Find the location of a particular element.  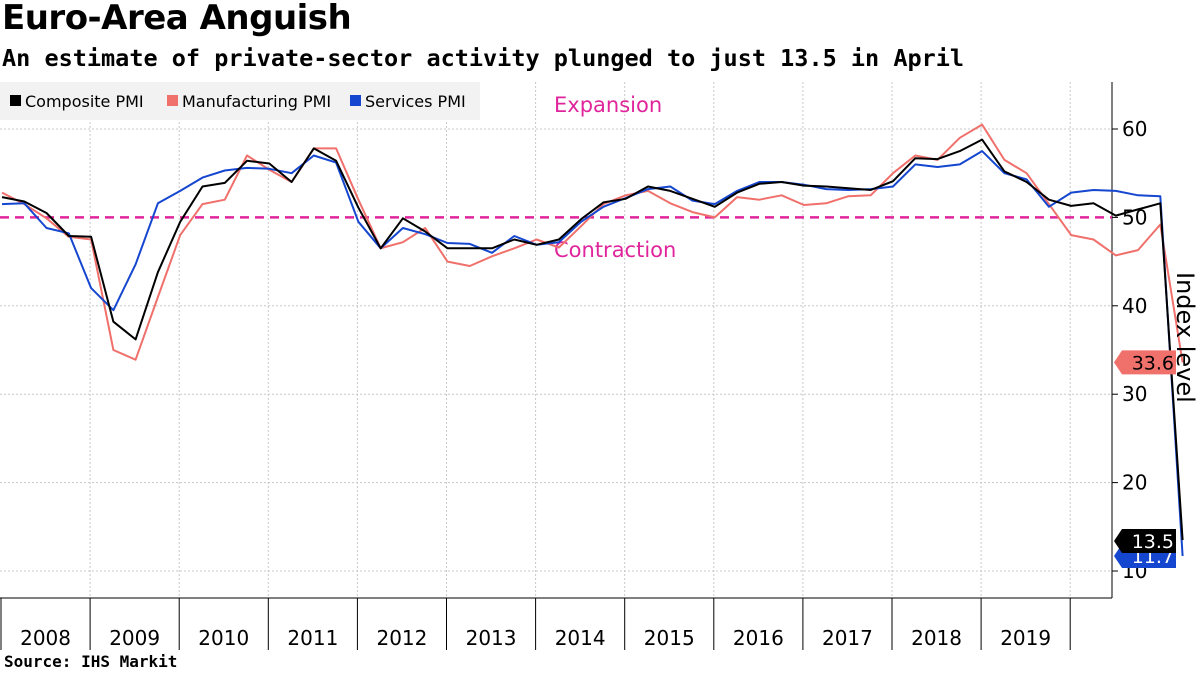

year-label: 2014 is located at coordinates (580, 638).